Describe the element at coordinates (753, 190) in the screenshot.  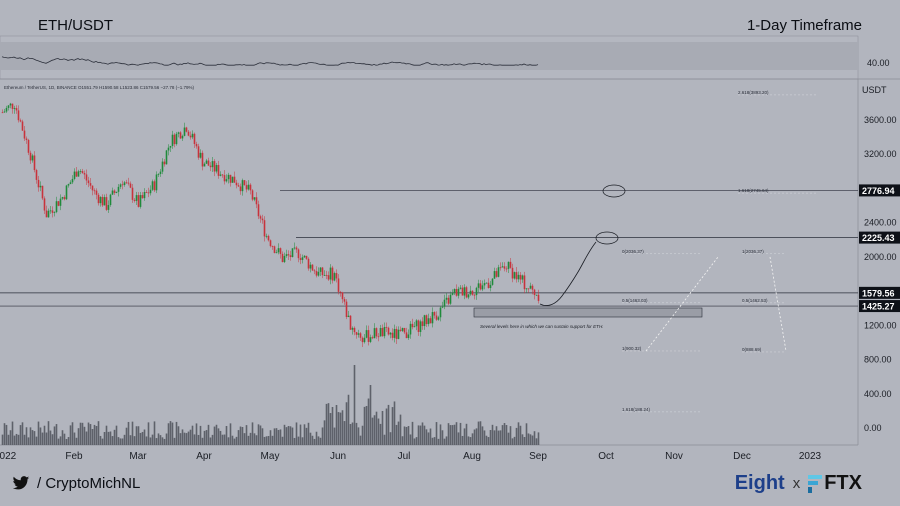
I see `fib-label: 1.618(2745.64)` at that location.